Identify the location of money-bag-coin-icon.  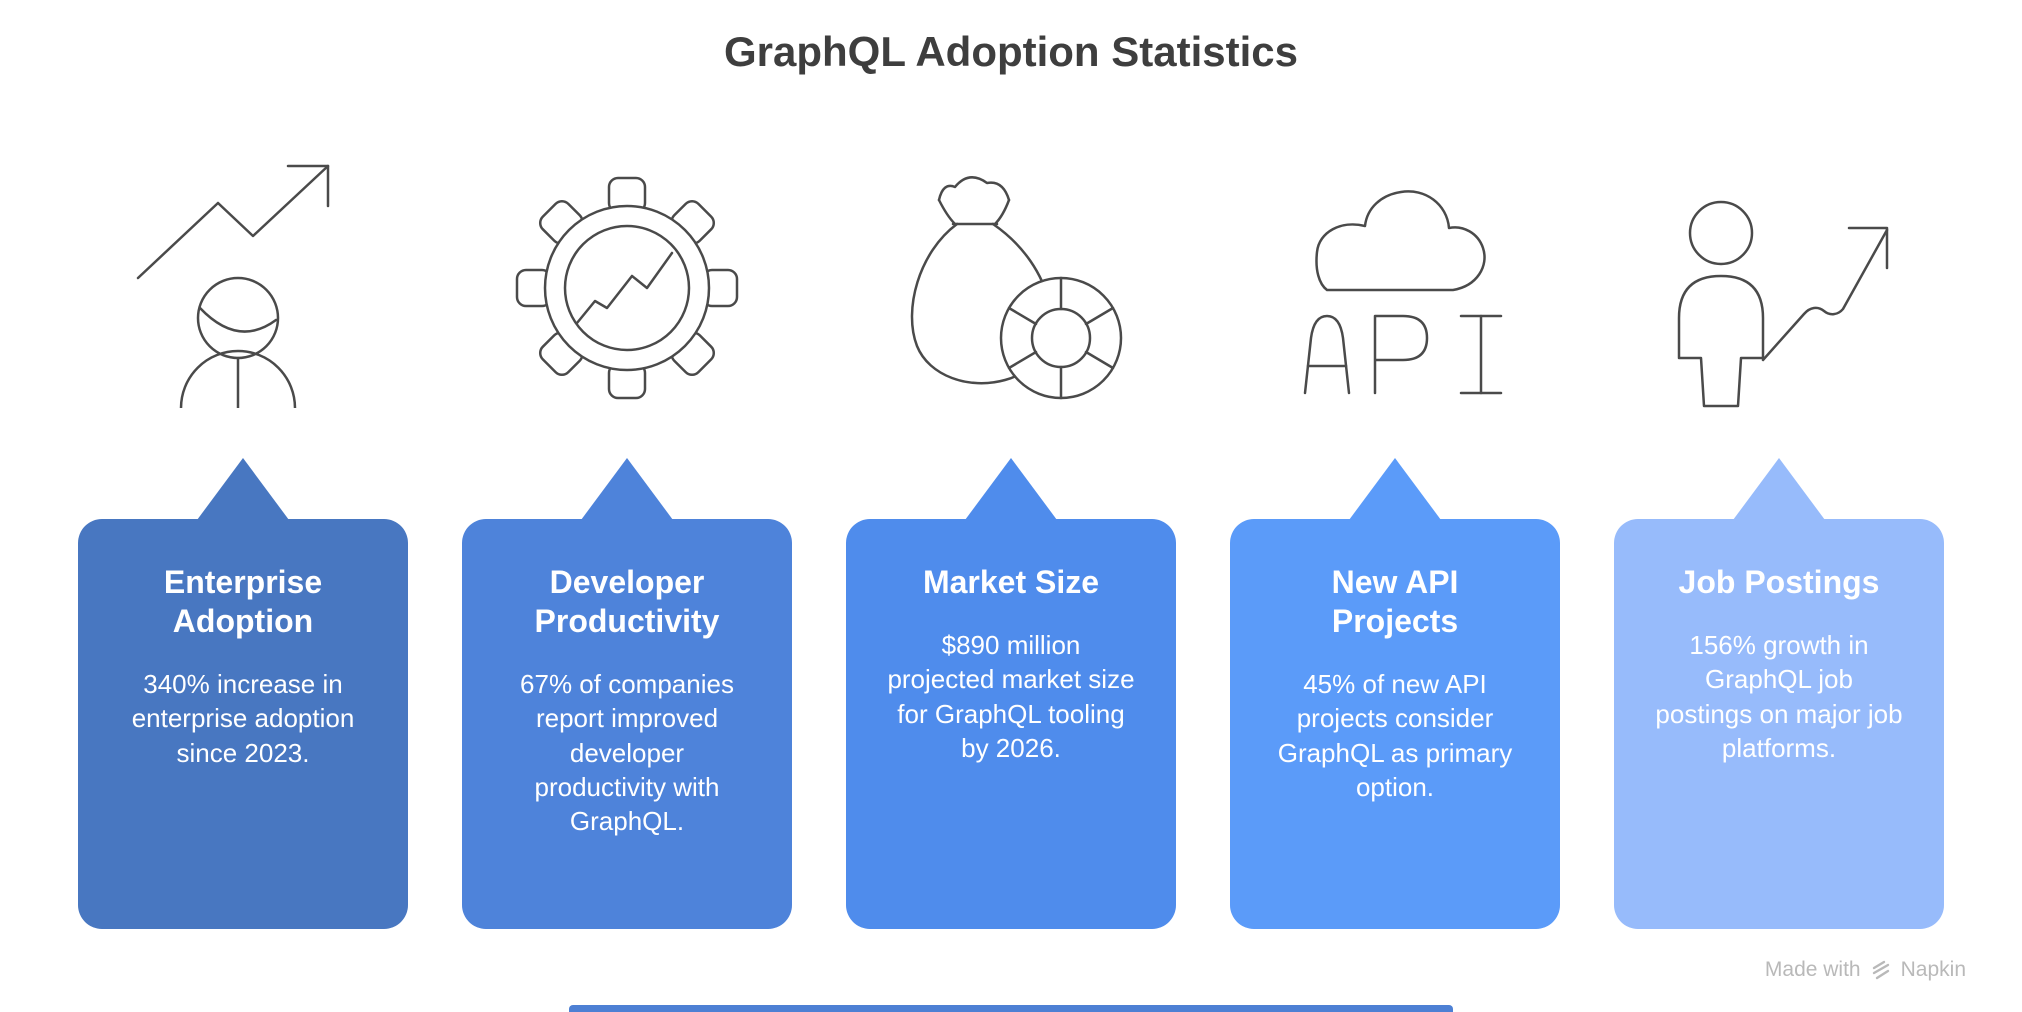
(1011, 282).